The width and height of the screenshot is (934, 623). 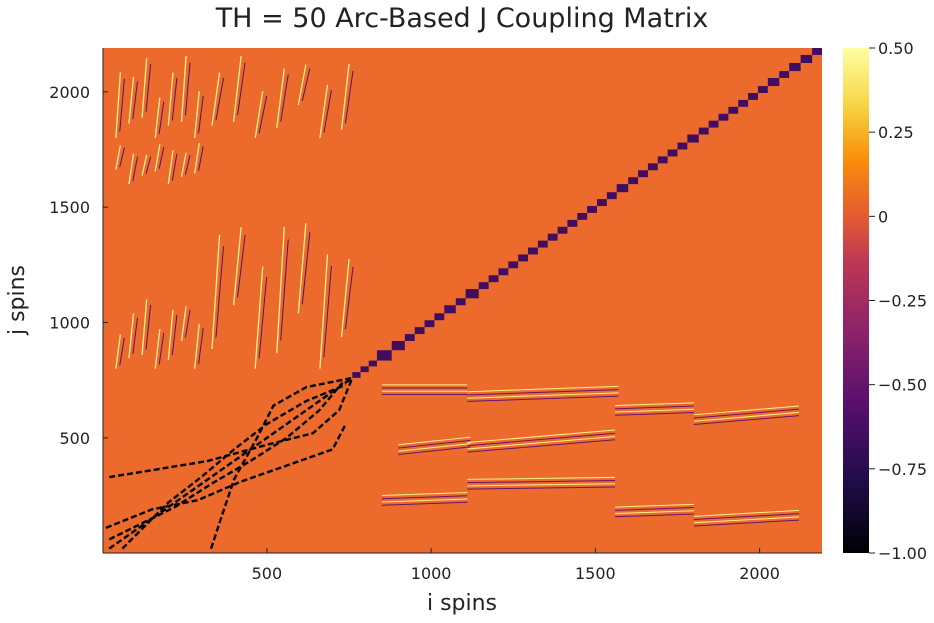 What do you see at coordinates (78, 265) in the screenshot?
I see `y-axis-ticks: 500 1000 1500 2000` at bounding box center [78, 265].